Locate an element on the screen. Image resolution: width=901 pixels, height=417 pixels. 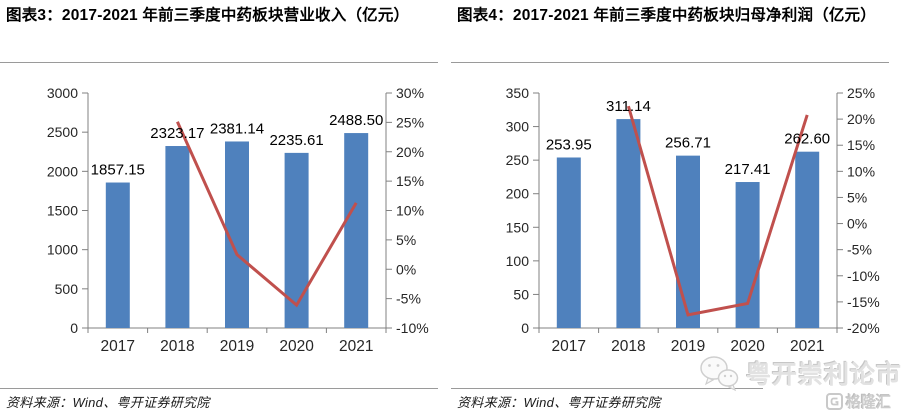
chart-title: 图表3：2017-2021 年前三季度中药板块营业收入（亿元） is located at coordinates (208, 15).